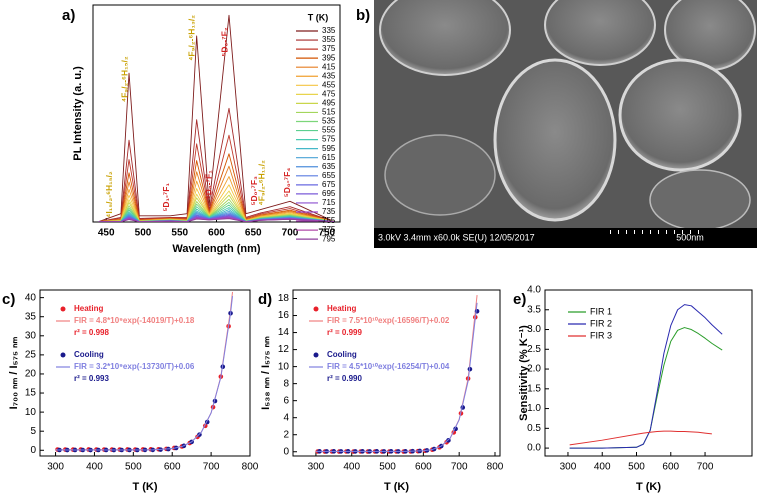 The height and width of the screenshot is (494, 757). Describe the element at coordinates (534, 408) in the screenshot. I see `y-tick-label: 1.0` at that location.